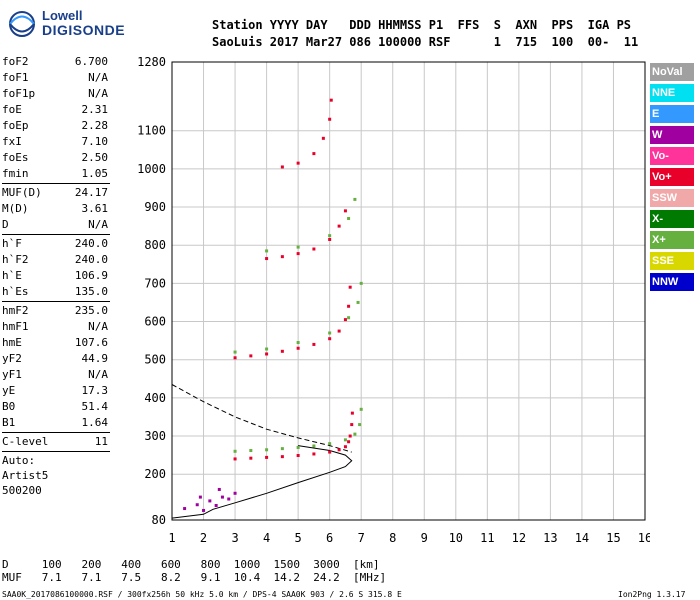 The image size is (700, 600). I want to click on param-value: 240.0, so click(91, 259).